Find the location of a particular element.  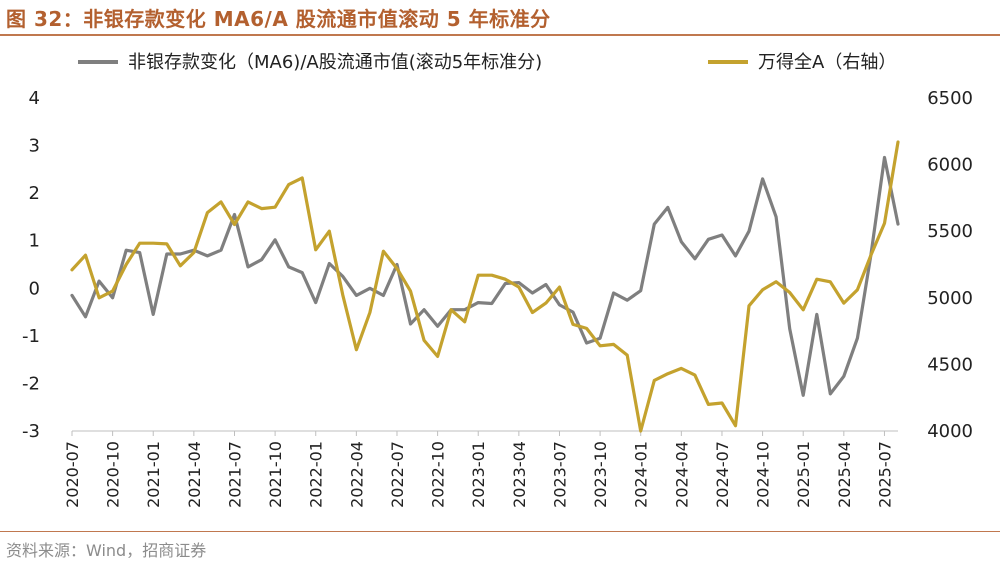

right-y-tick-label: 4500 is located at coordinates (950, 364).